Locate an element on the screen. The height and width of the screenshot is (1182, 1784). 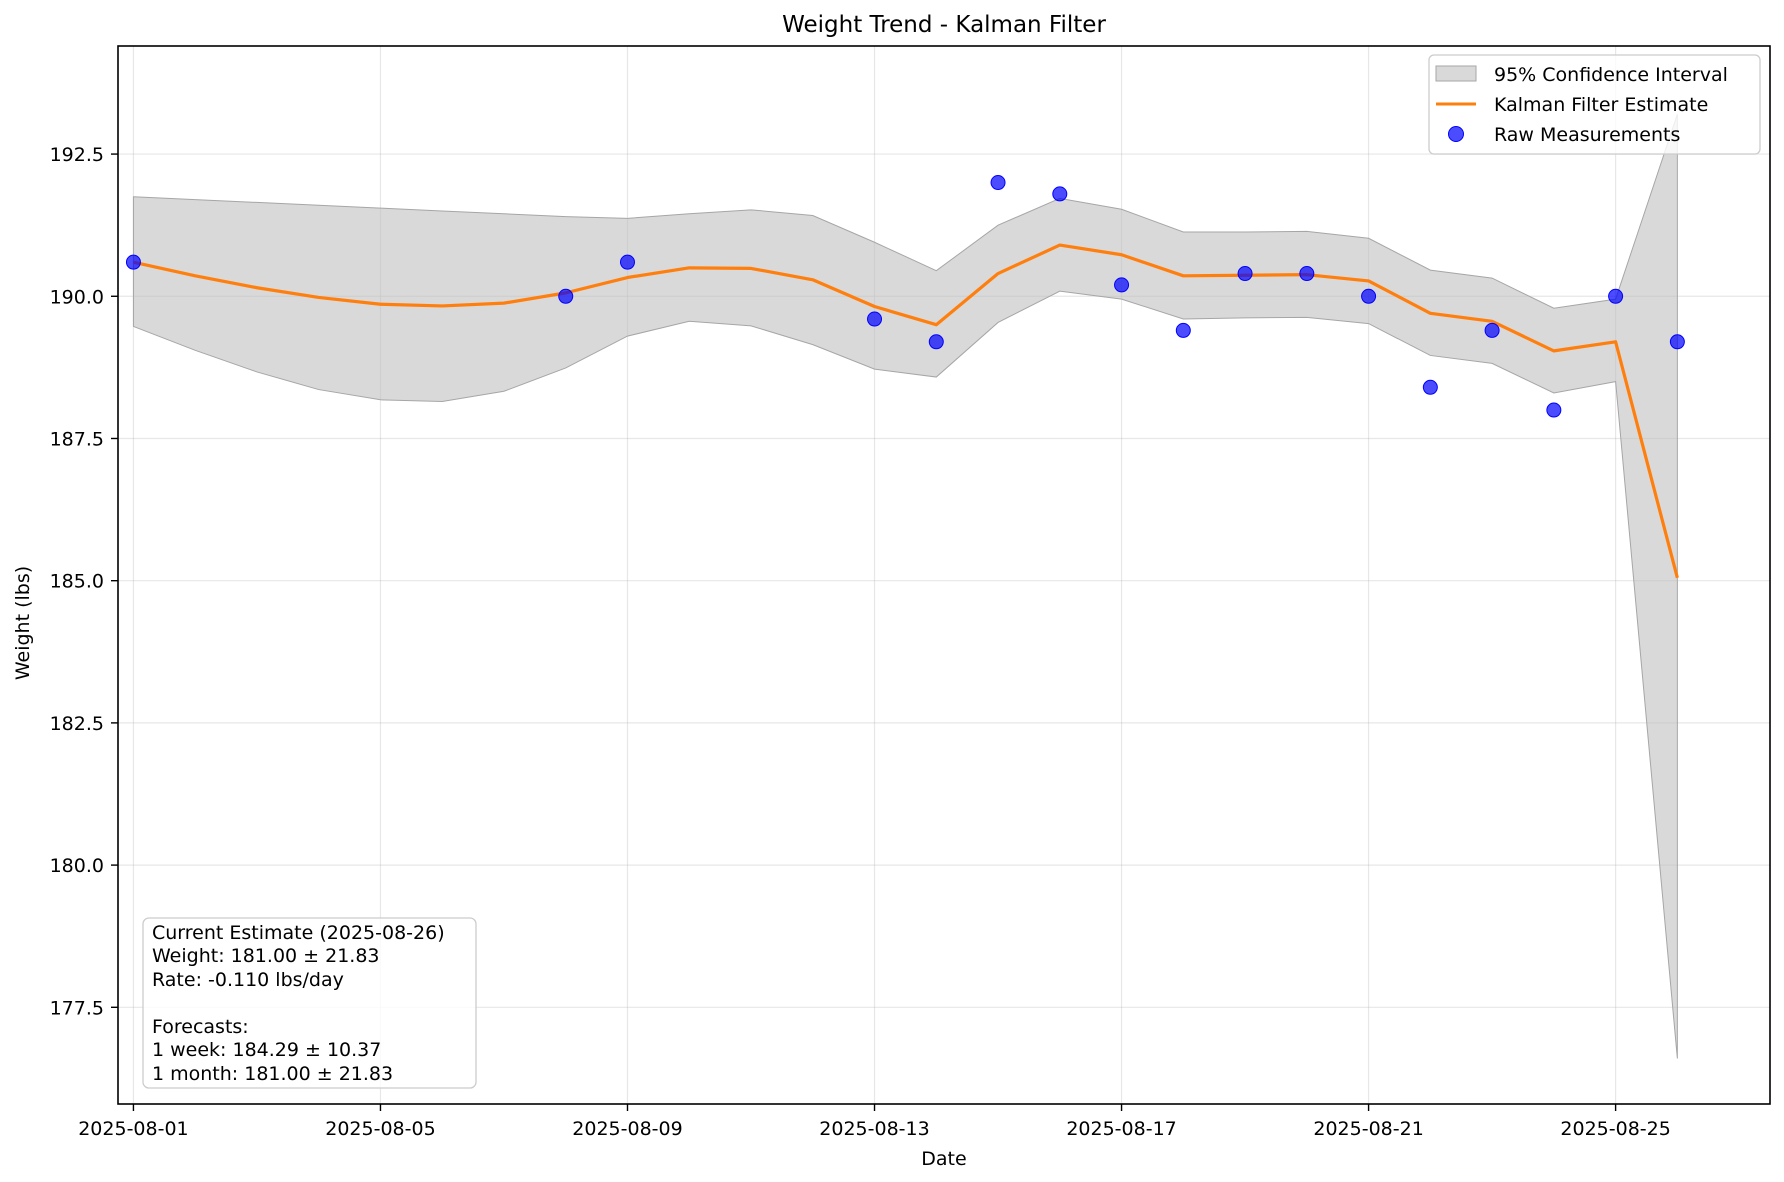
legend-label-kalman-estimate: Kalman Filter Estimate is located at coordinates (1601, 105).